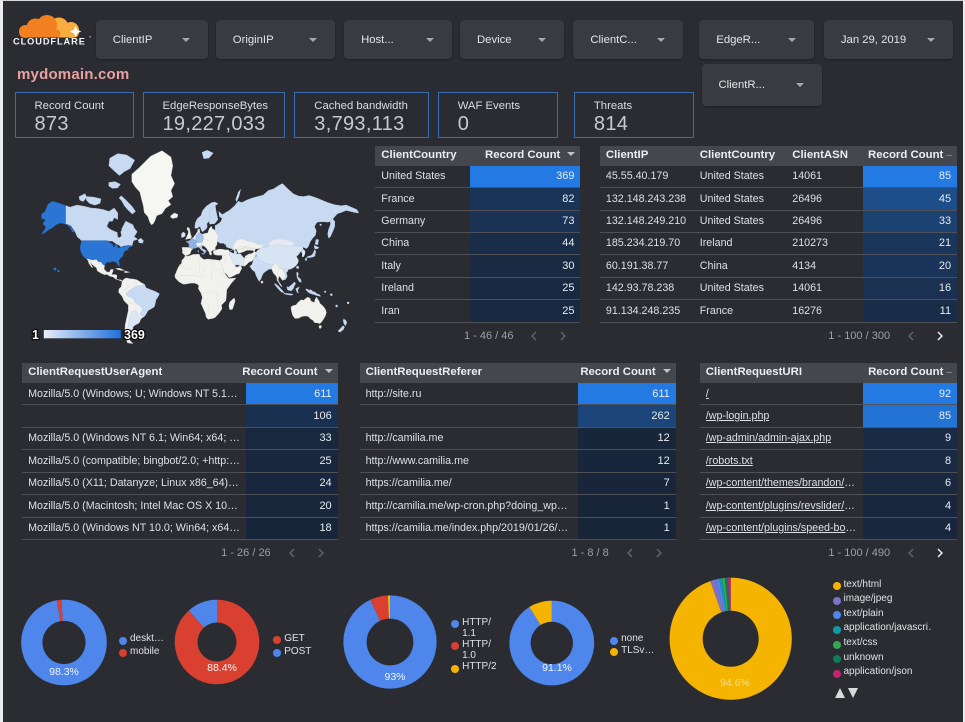 Image resolution: width=965 pixels, height=722 pixels. Describe the element at coordinates (49, 42) in the screenshot. I see `svg-text: CLOUDFLARE` at that location.